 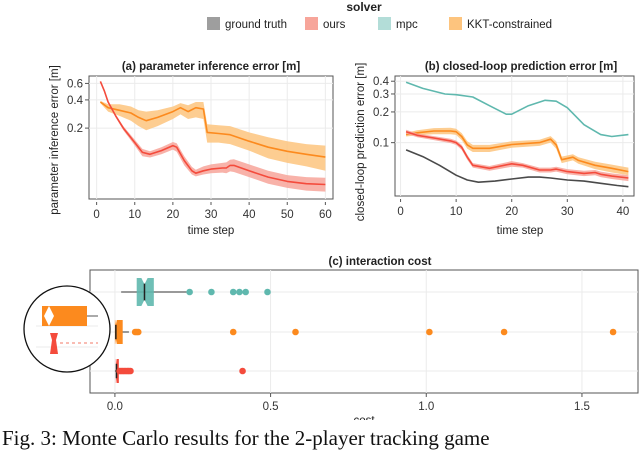 I want to click on panel-a-title: (a) parameter inference error [m], so click(x=211, y=67).